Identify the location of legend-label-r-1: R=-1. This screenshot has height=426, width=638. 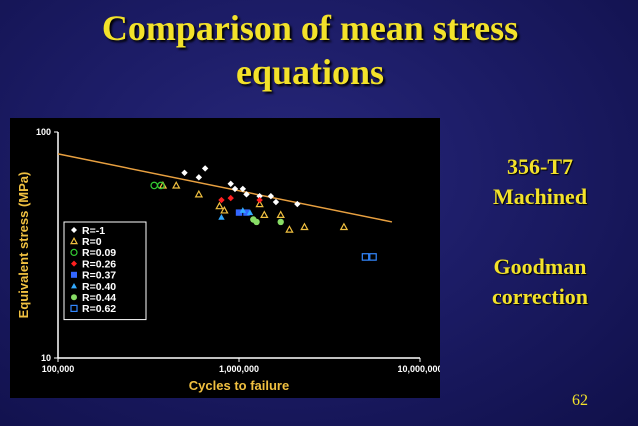
(93, 231).